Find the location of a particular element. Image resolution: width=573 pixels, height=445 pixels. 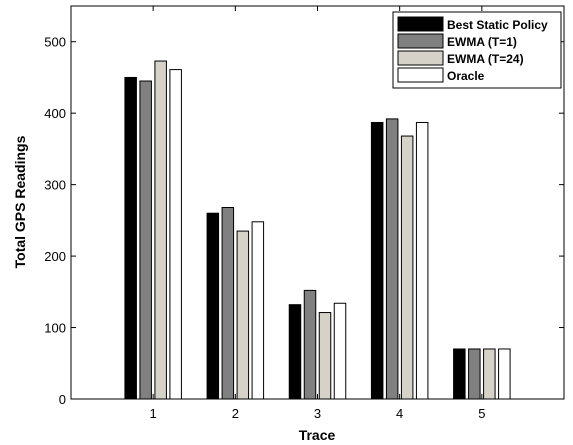

y-tick-label: 200 is located at coordinates (55, 256).